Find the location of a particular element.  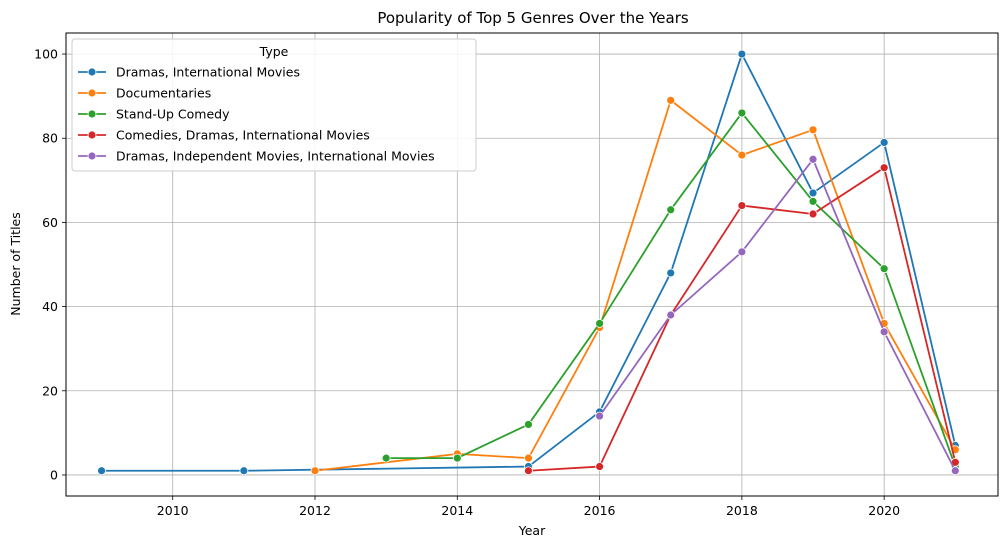

x-tick-label: 2010 is located at coordinates (173, 510).